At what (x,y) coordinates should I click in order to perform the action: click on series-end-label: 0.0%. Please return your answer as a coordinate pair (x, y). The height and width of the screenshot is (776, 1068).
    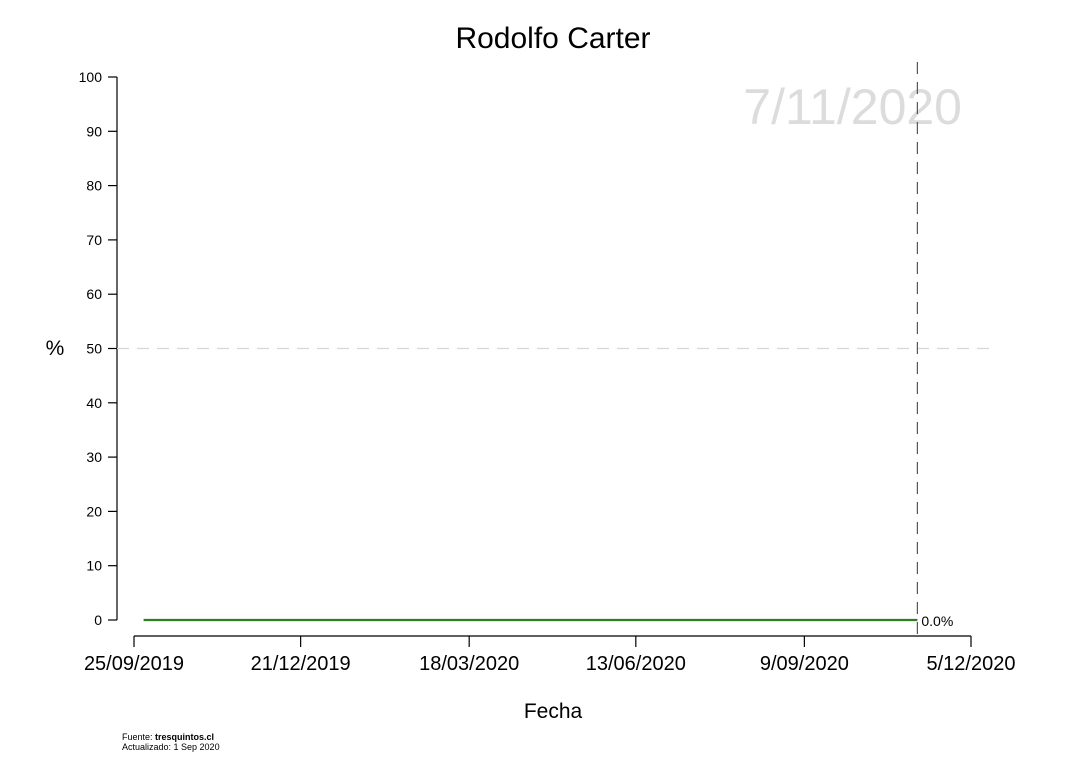
    Looking at the image, I should click on (937, 621).